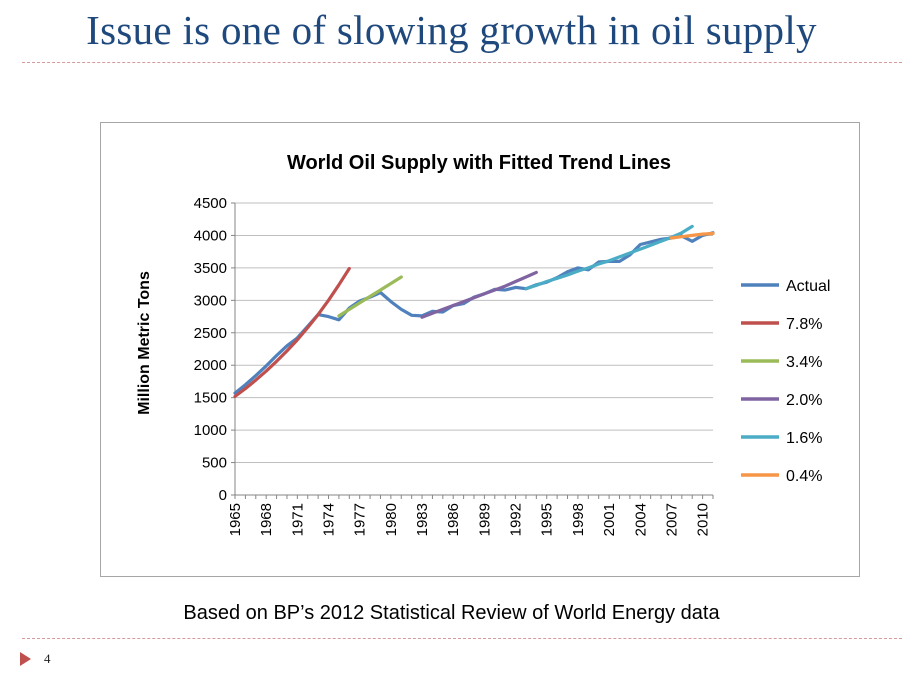 This screenshot has height=676, width=903. What do you see at coordinates (210, 365) in the screenshot?
I see `y-tick-label: 2000` at bounding box center [210, 365].